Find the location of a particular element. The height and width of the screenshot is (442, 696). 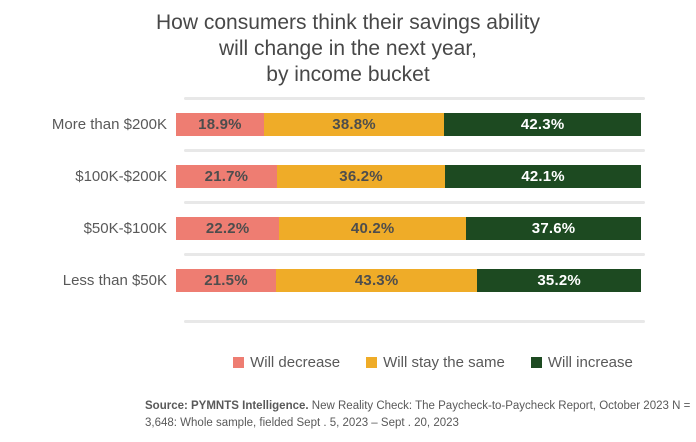

legend-item: Will stay the same is located at coordinates (435, 362).